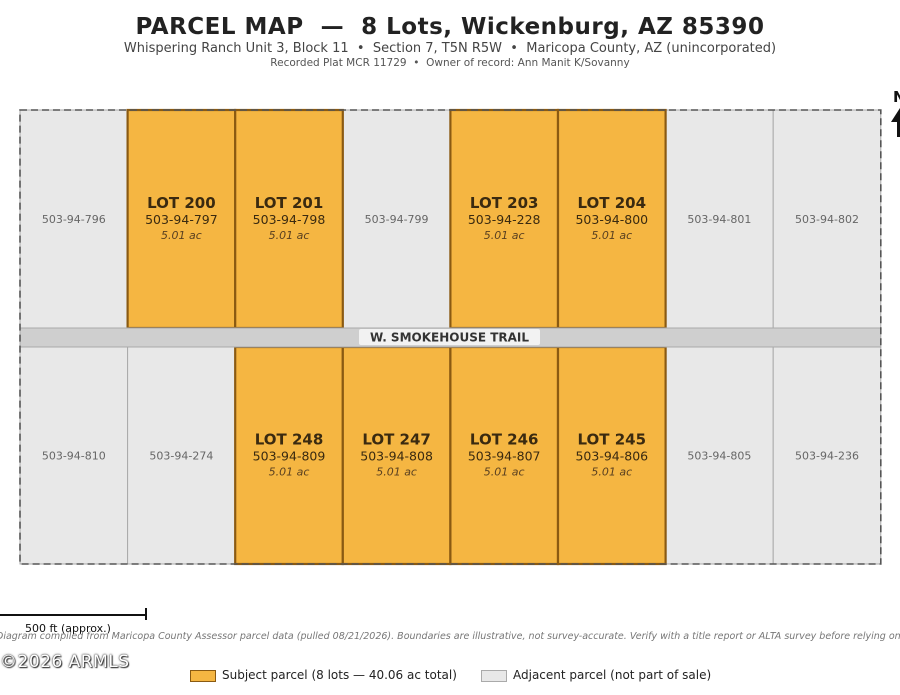 The height and width of the screenshot is (695, 900). I want to click on lot-number-label: LOT 247, so click(396, 440).